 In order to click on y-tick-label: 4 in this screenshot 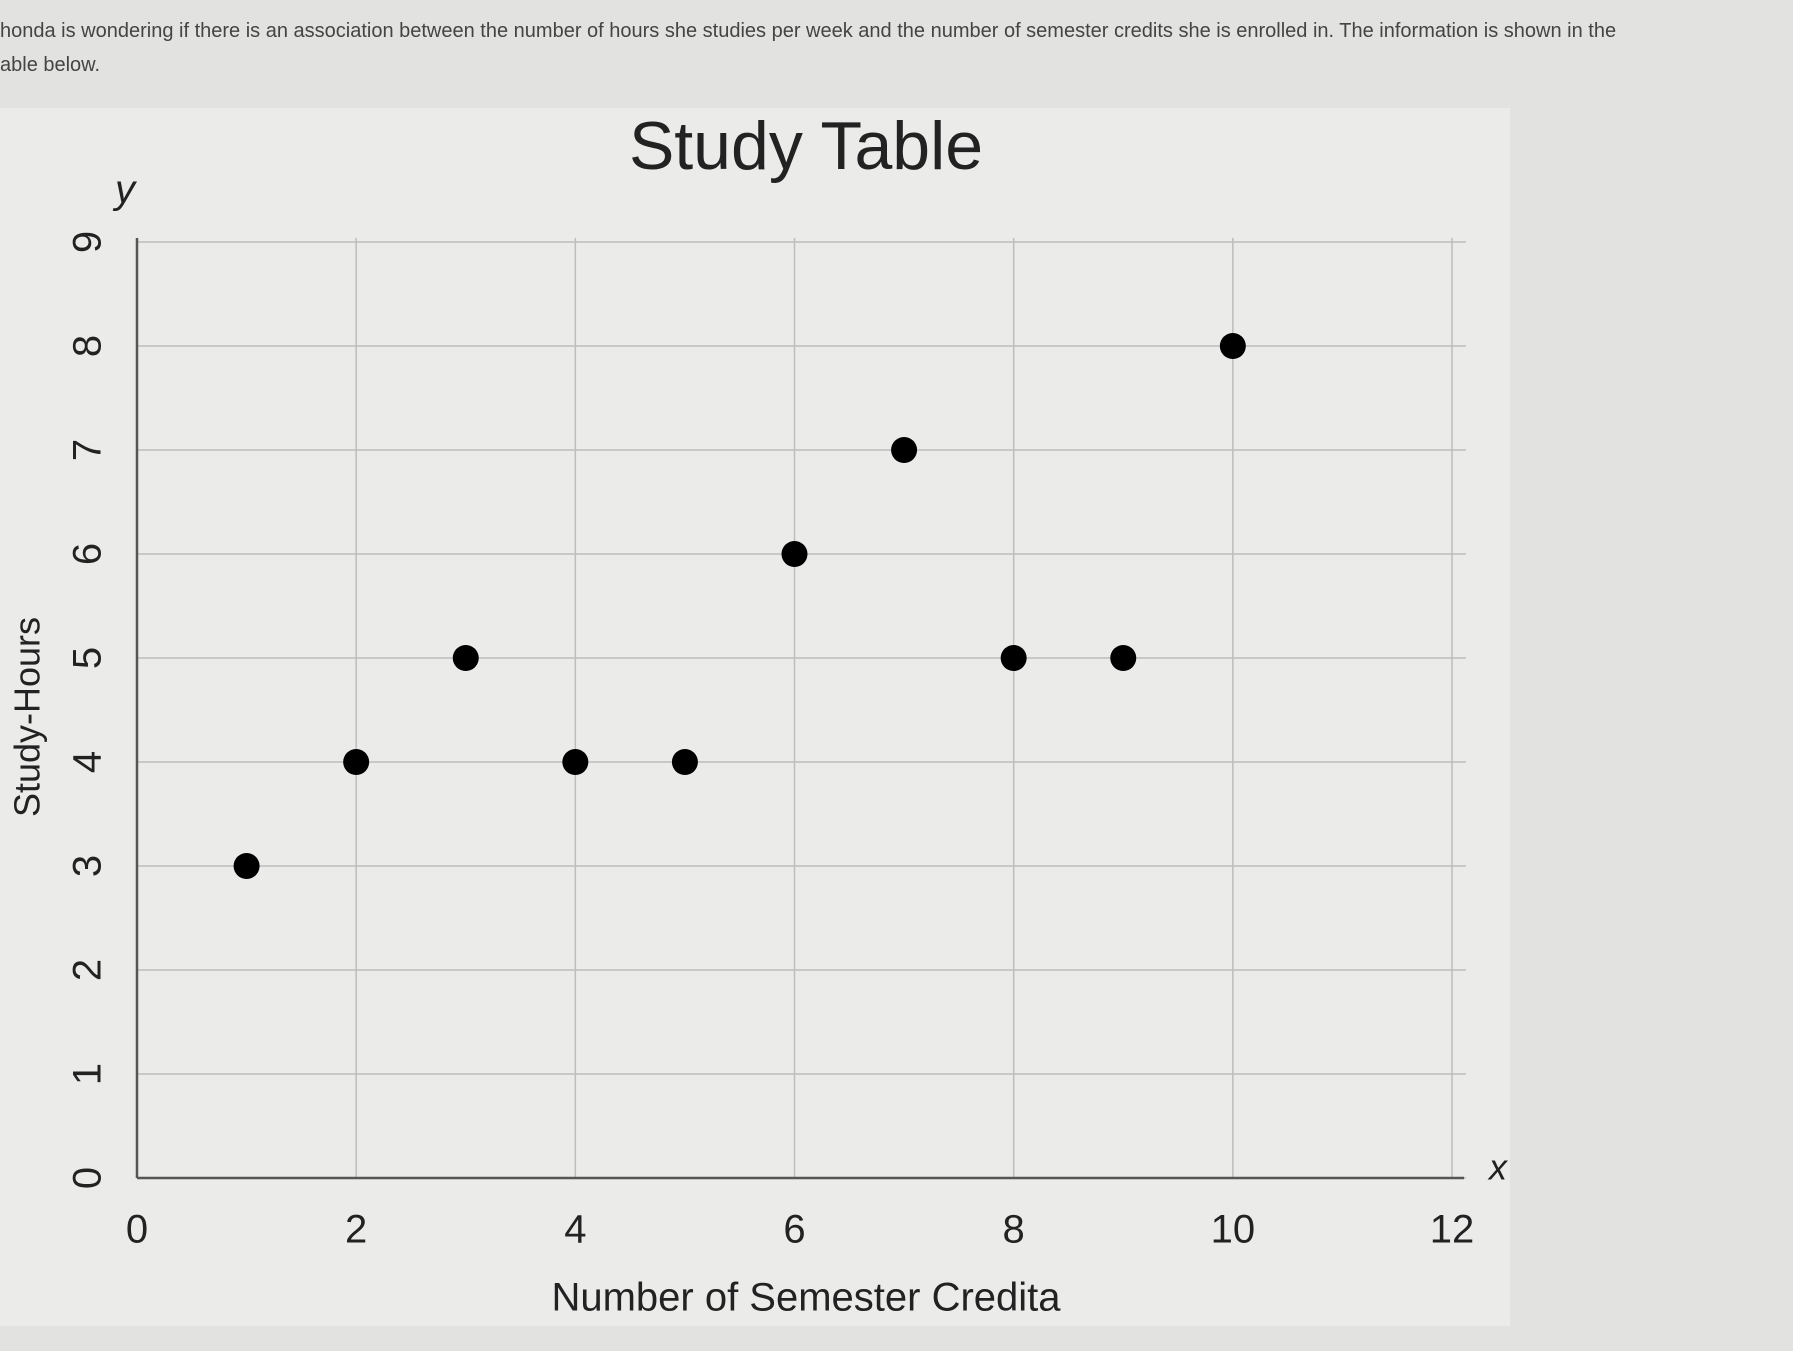, I will do `click(88, 762)`.